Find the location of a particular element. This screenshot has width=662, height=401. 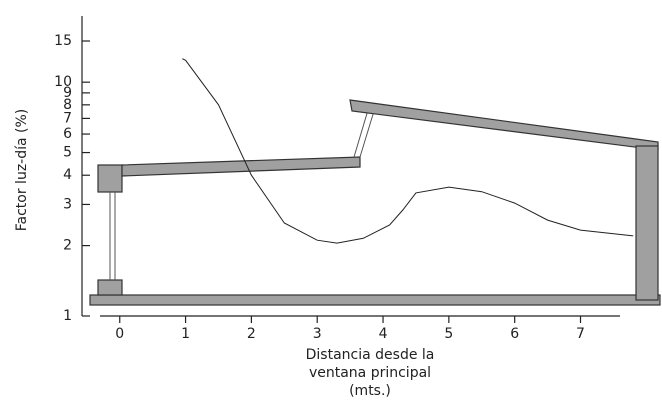

y-tick-label: 15 is located at coordinates (63, 41).